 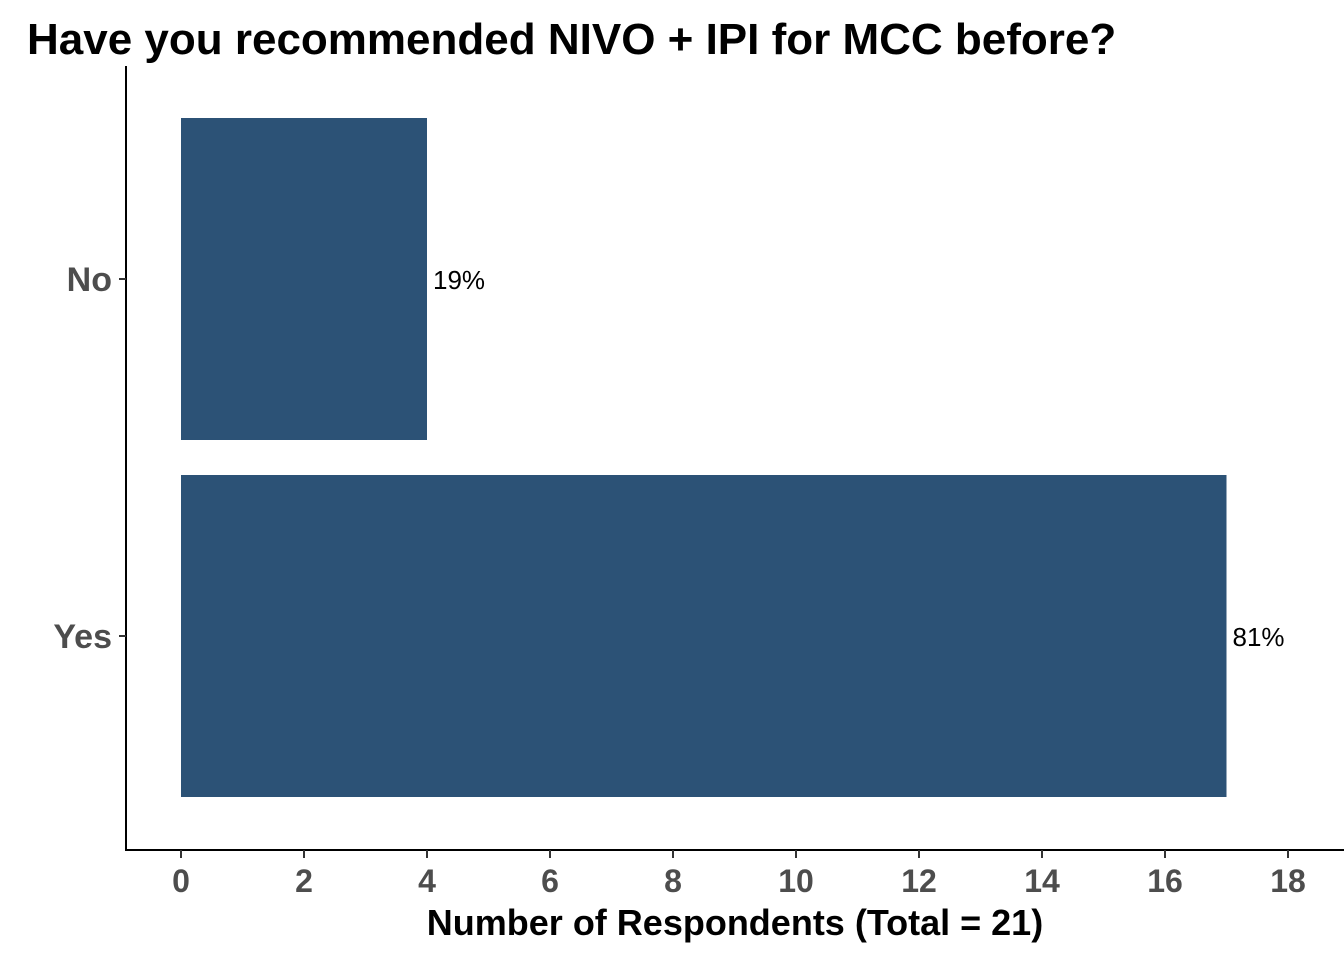 What do you see at coordinates (1288, 881) in the screenshot?
I see `x-tick-label: 18` at bounding box center [1288, 881].